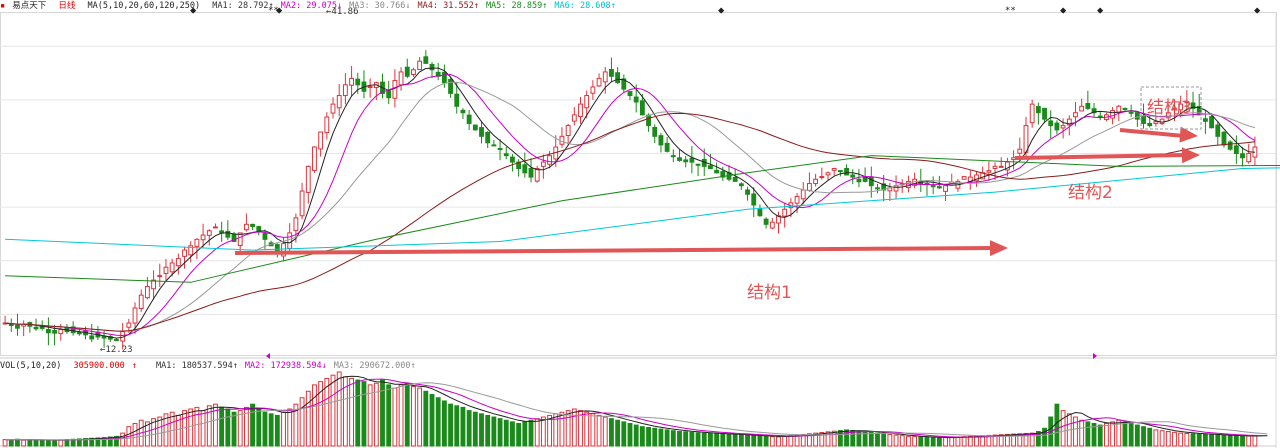 Image resolution: width=1280 pixels, height=448 pixels. What do you see at coordinates (311, 6) in the screenshot?
I see `ma-value-2: MA2: 29.075↓` at bounding box center [311, 6].